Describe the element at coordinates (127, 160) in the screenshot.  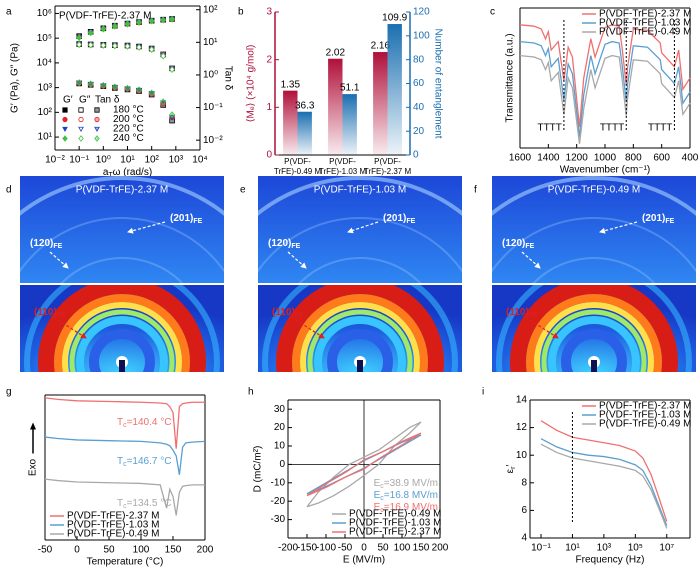
I see `x-tick-label: 10¹` at that location.